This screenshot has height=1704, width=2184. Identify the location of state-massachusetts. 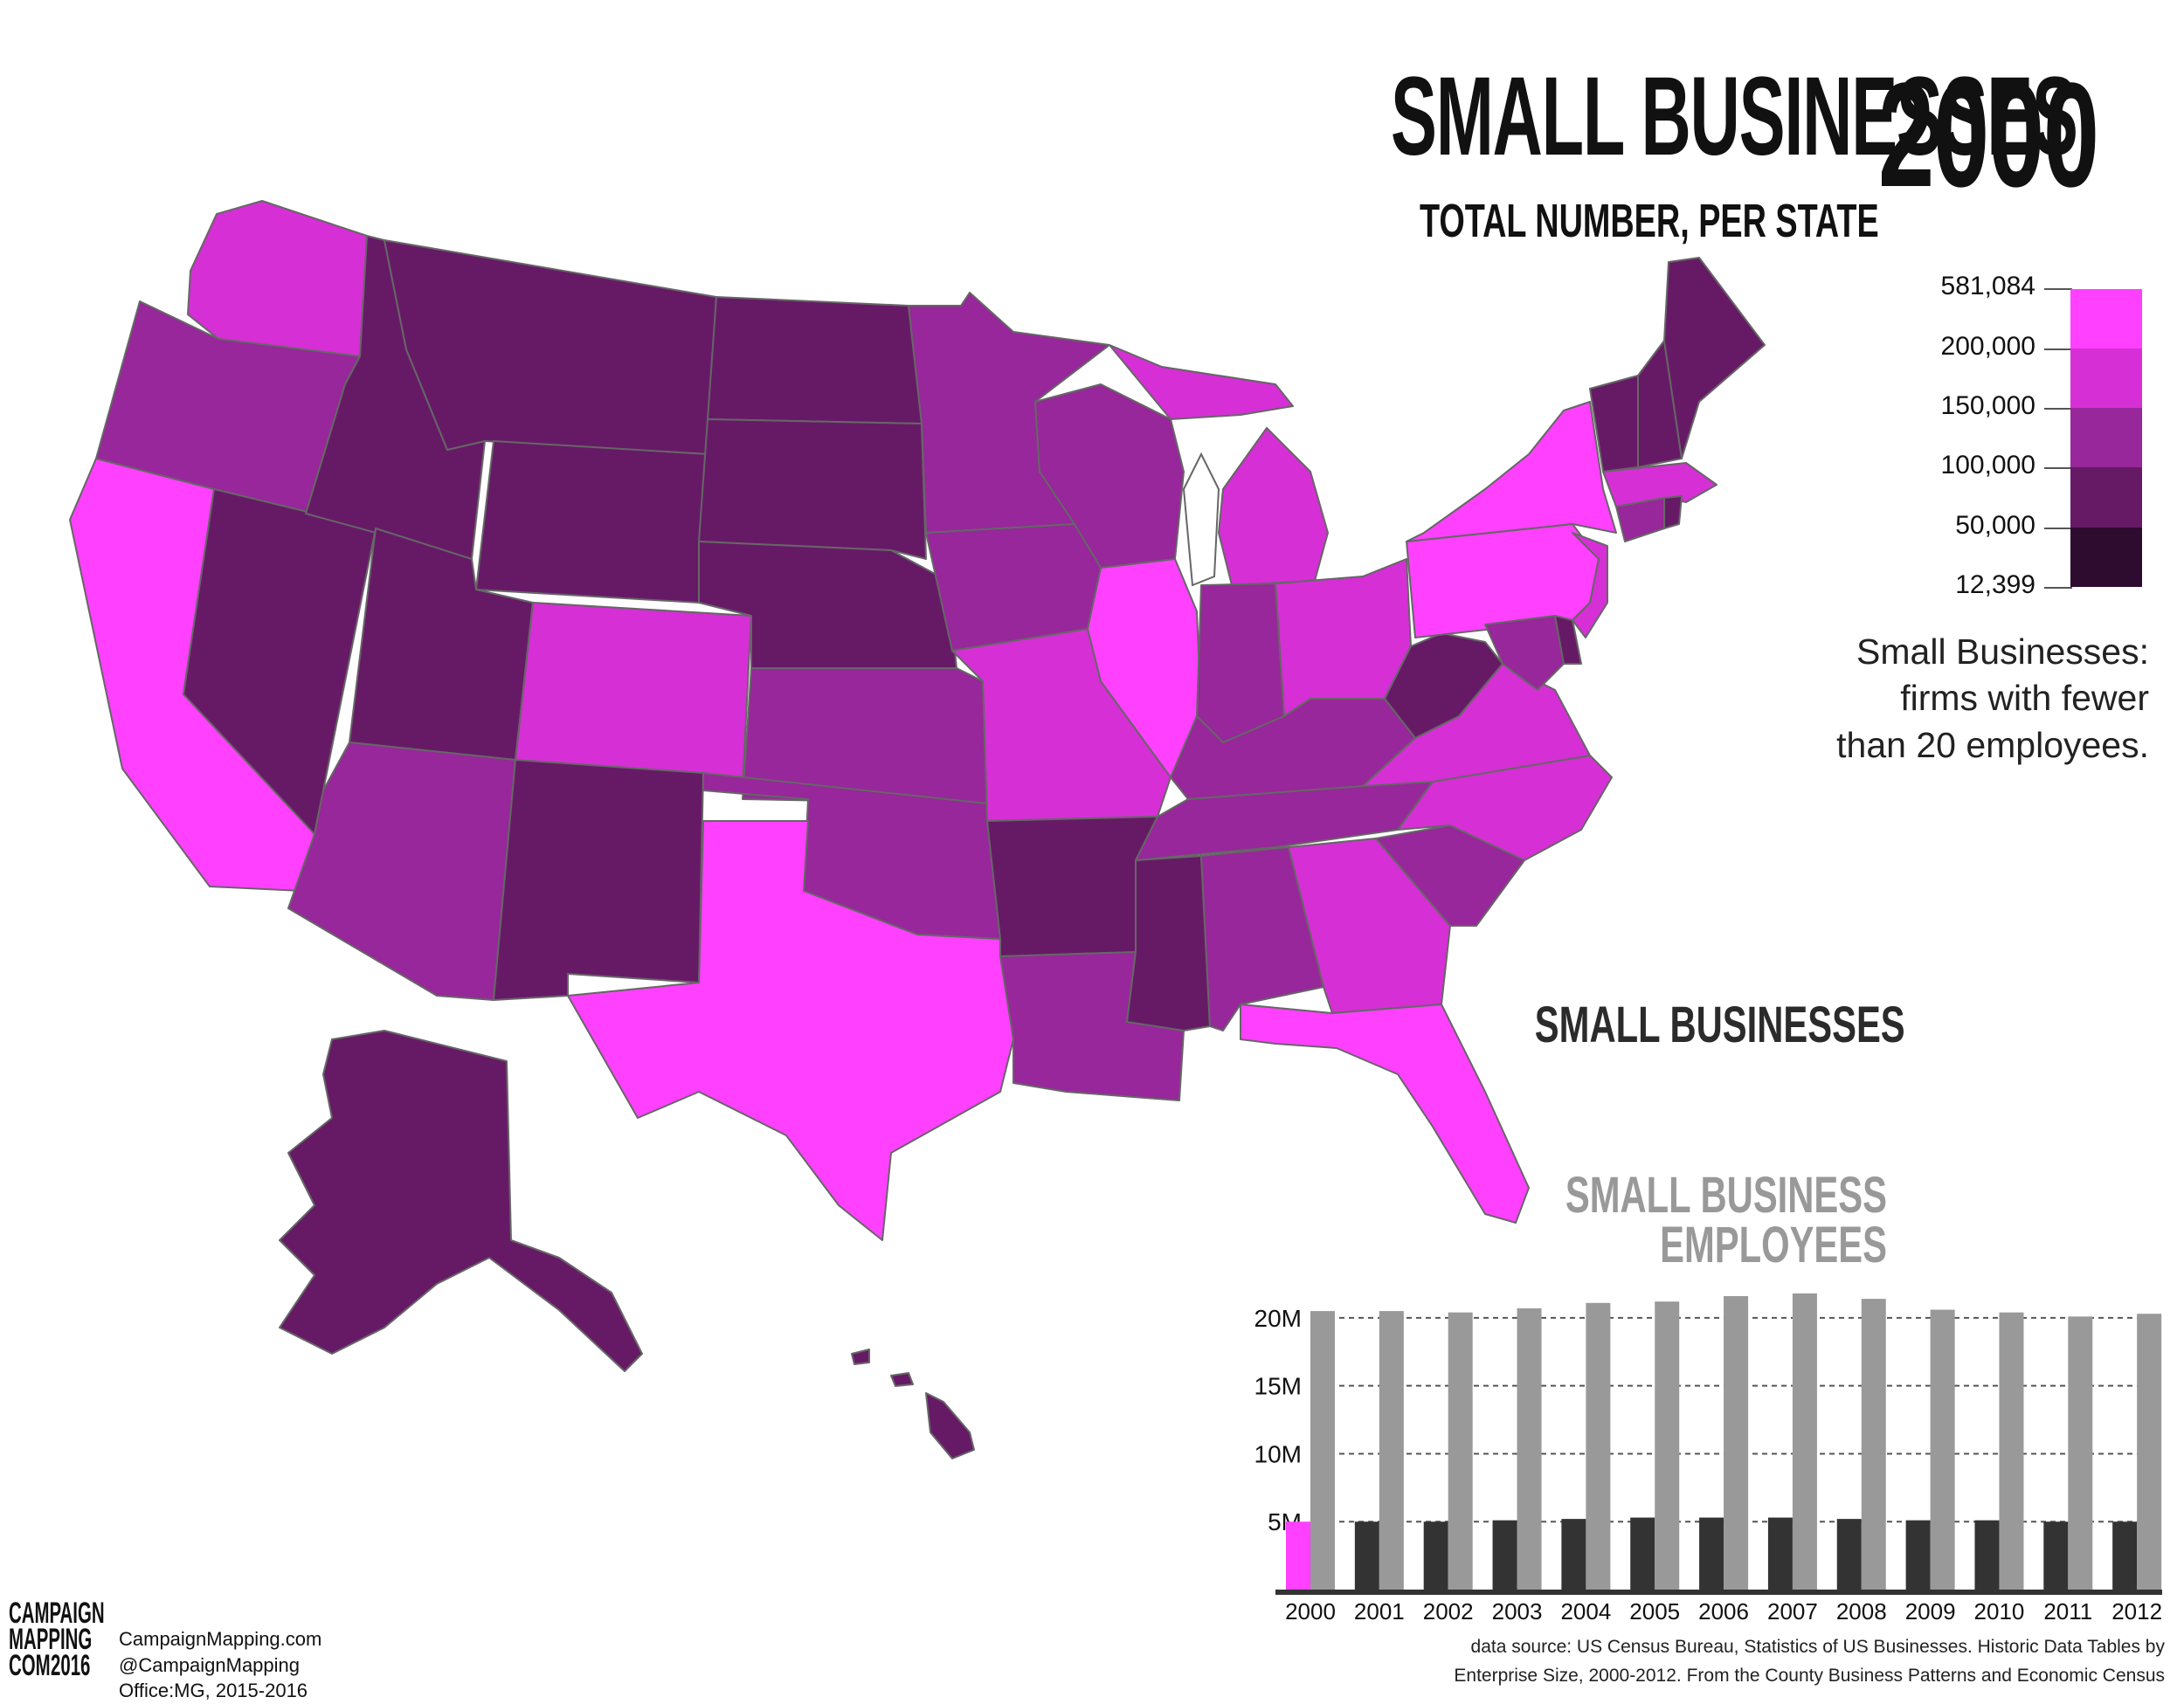
(1659, 484).